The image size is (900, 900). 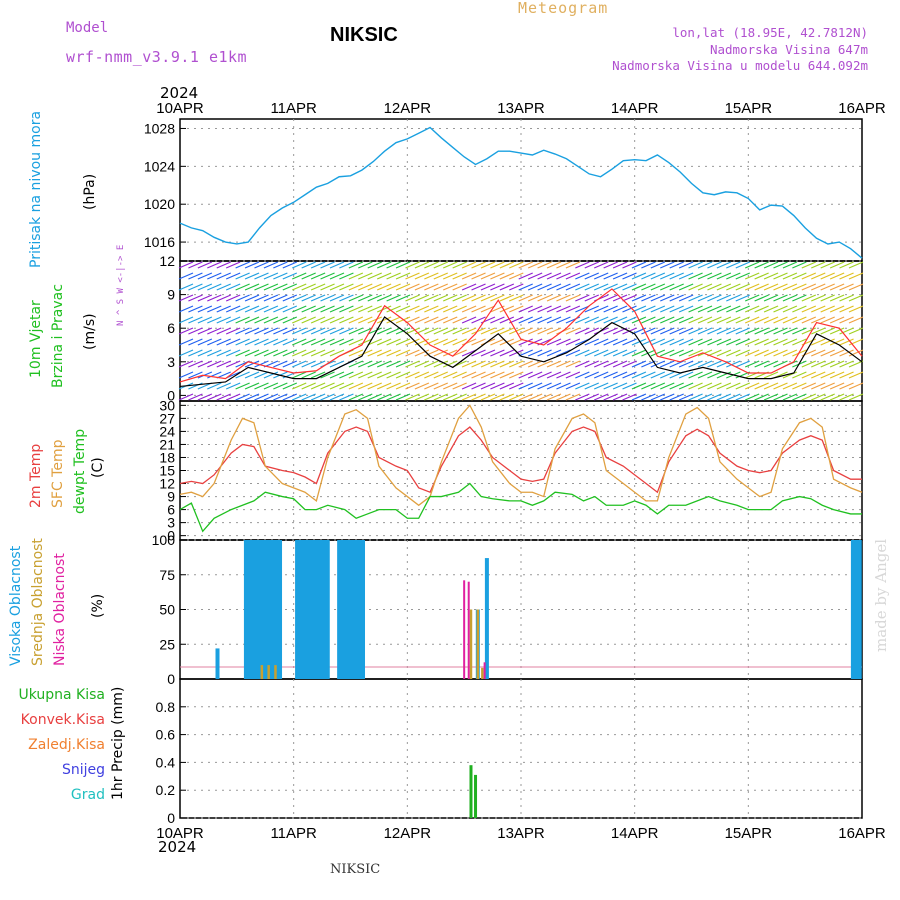 What do you see at coordinates (788, 49) in the screenshot?
I see `elevation-label: Nadmorska Visina 647m` at bounding box center [788, 49].